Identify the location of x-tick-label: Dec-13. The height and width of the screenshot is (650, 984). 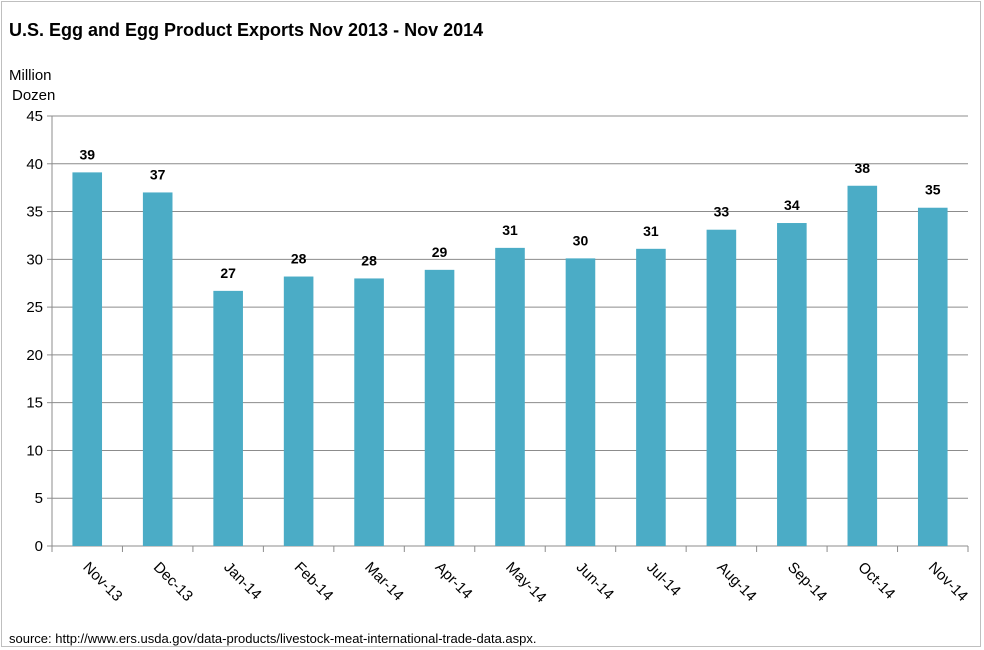
(173, 582).